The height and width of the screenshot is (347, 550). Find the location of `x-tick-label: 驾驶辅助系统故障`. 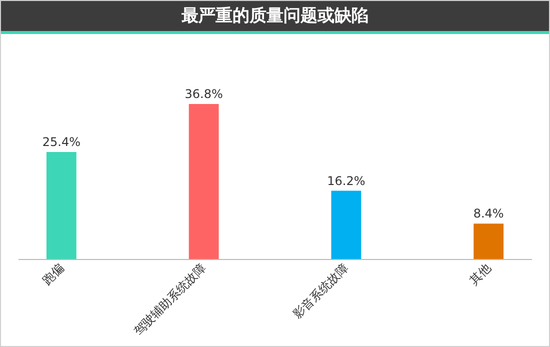

x-tick-label: 驾驶辅助系统故障 is located at coordinates (169, 299).